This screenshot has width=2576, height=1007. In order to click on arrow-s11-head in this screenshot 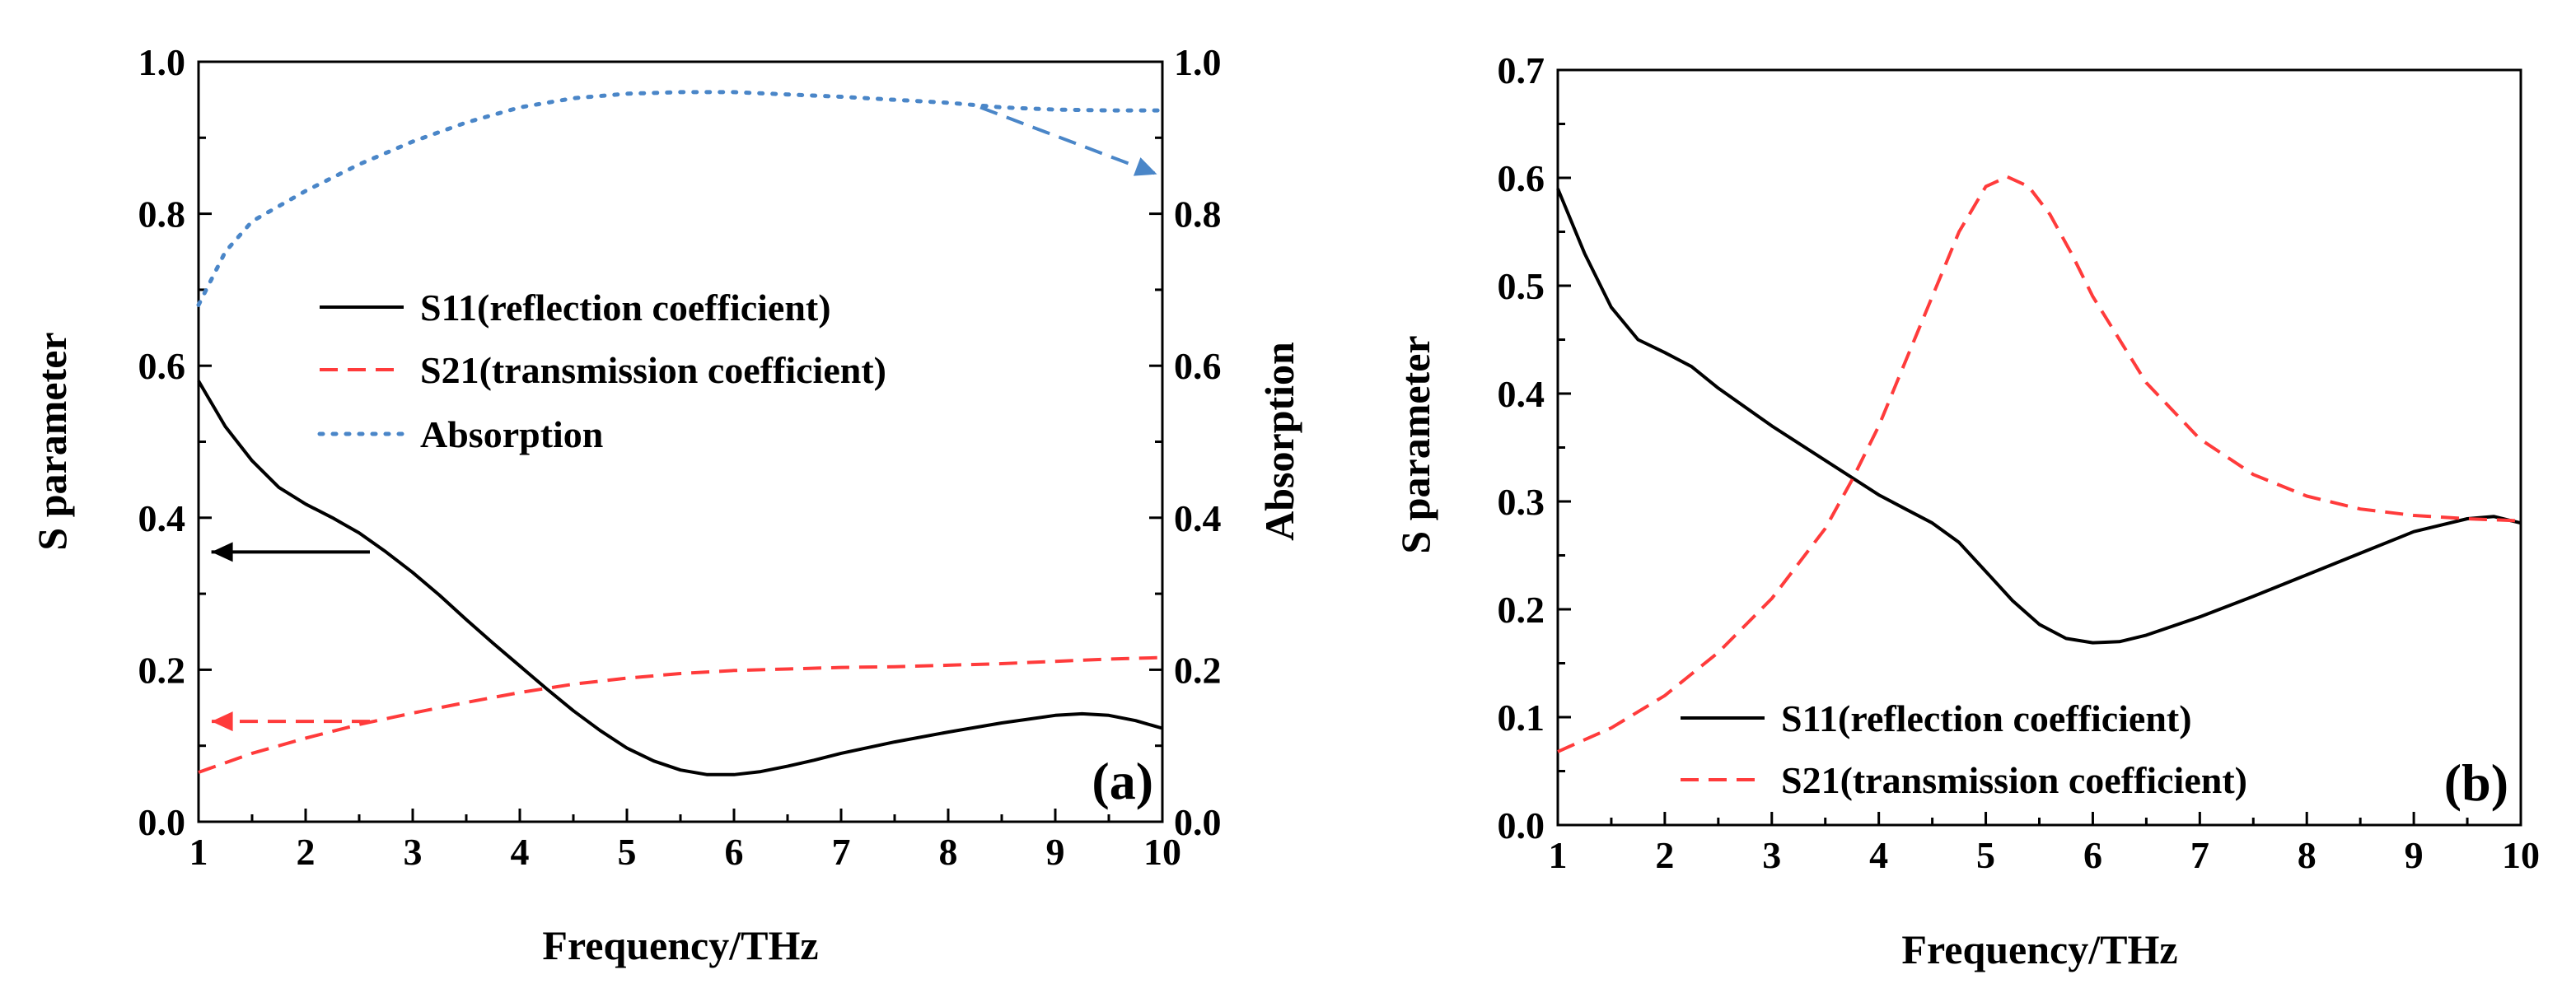, I will do `click(222, 552)`.